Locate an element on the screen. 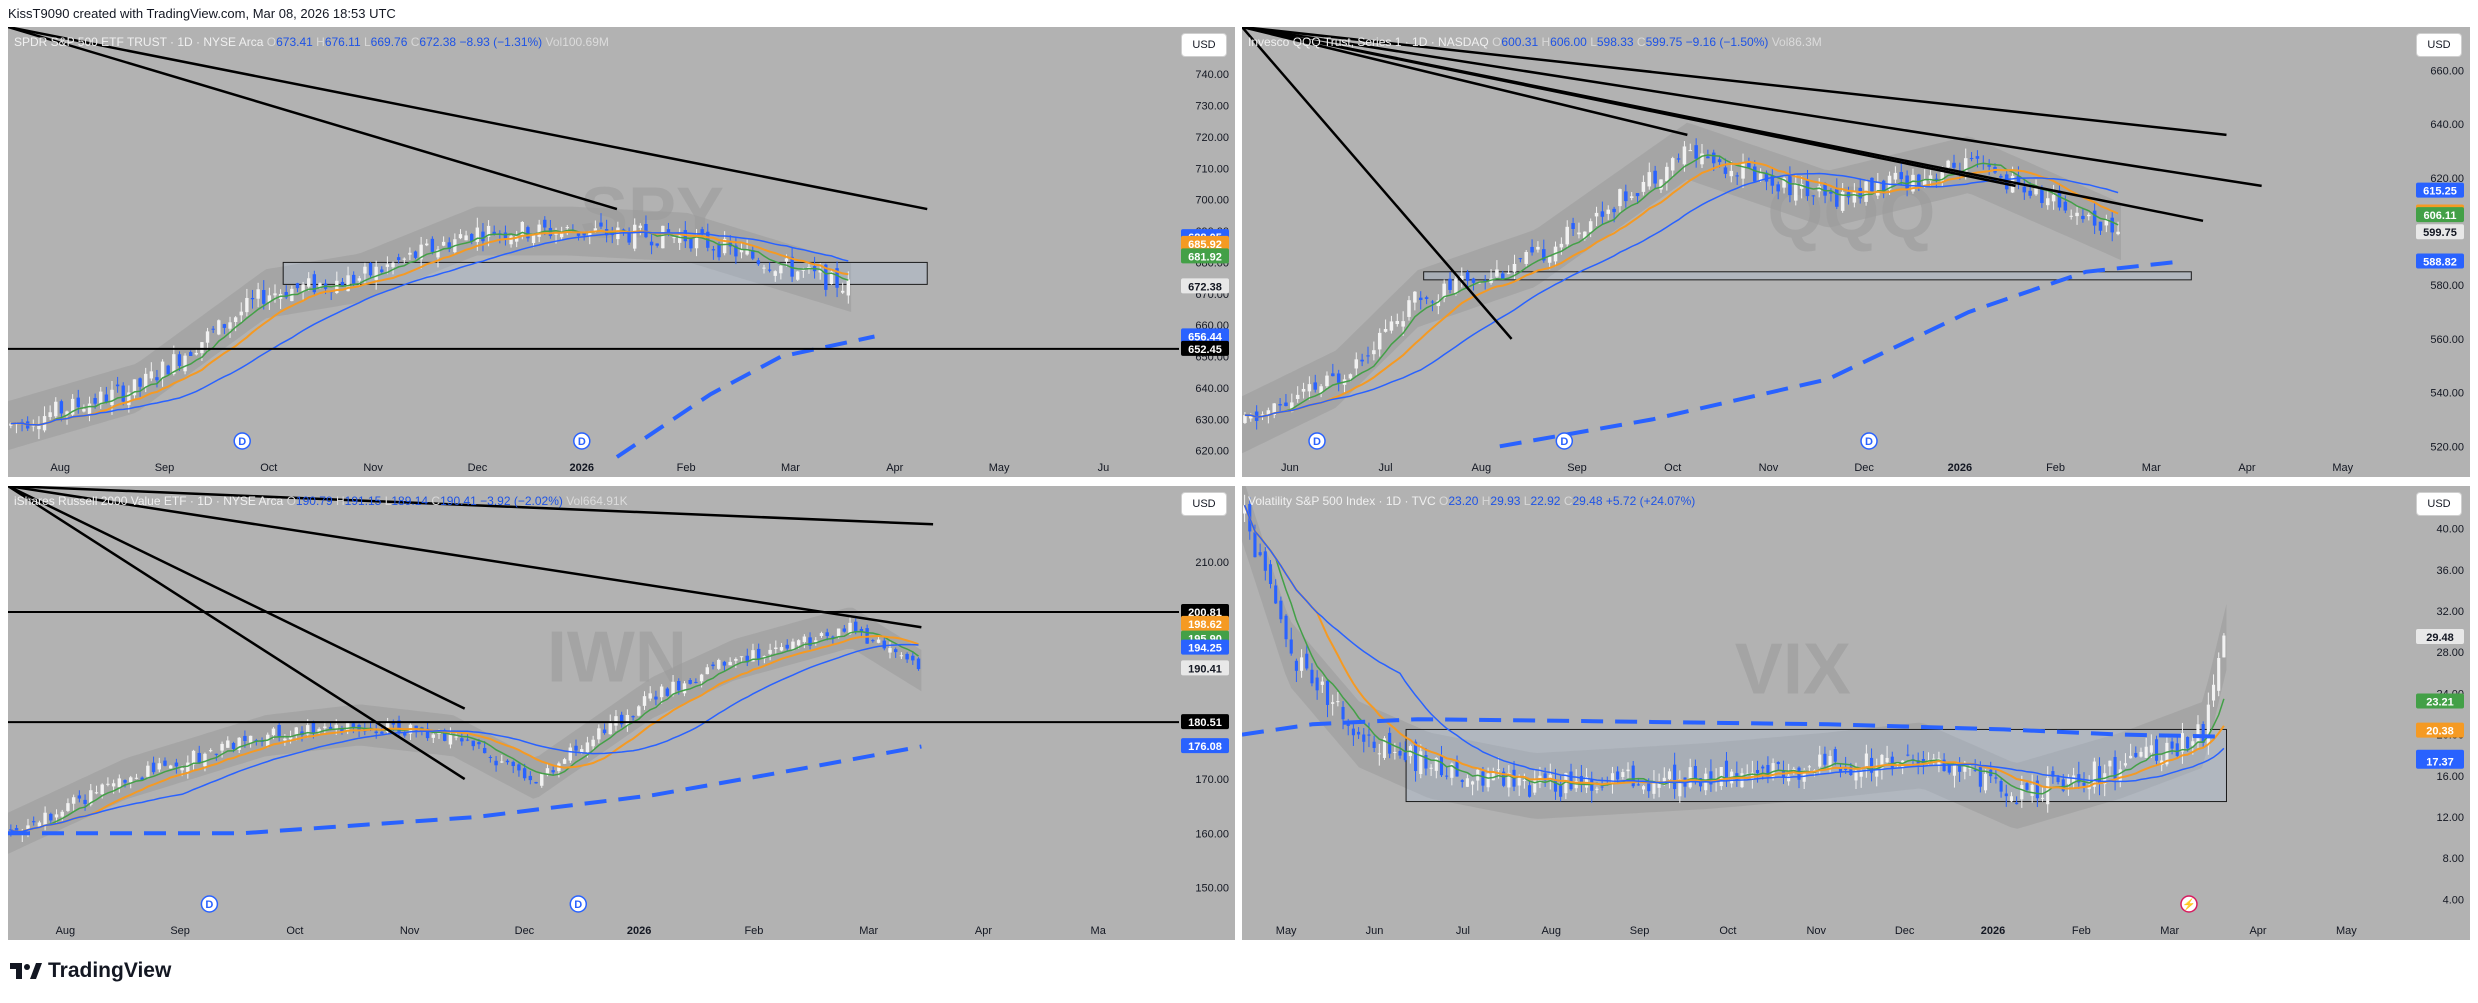 The image size is (2478, 1003). legend-high: 676.11 is located at coordinates (342, 42).